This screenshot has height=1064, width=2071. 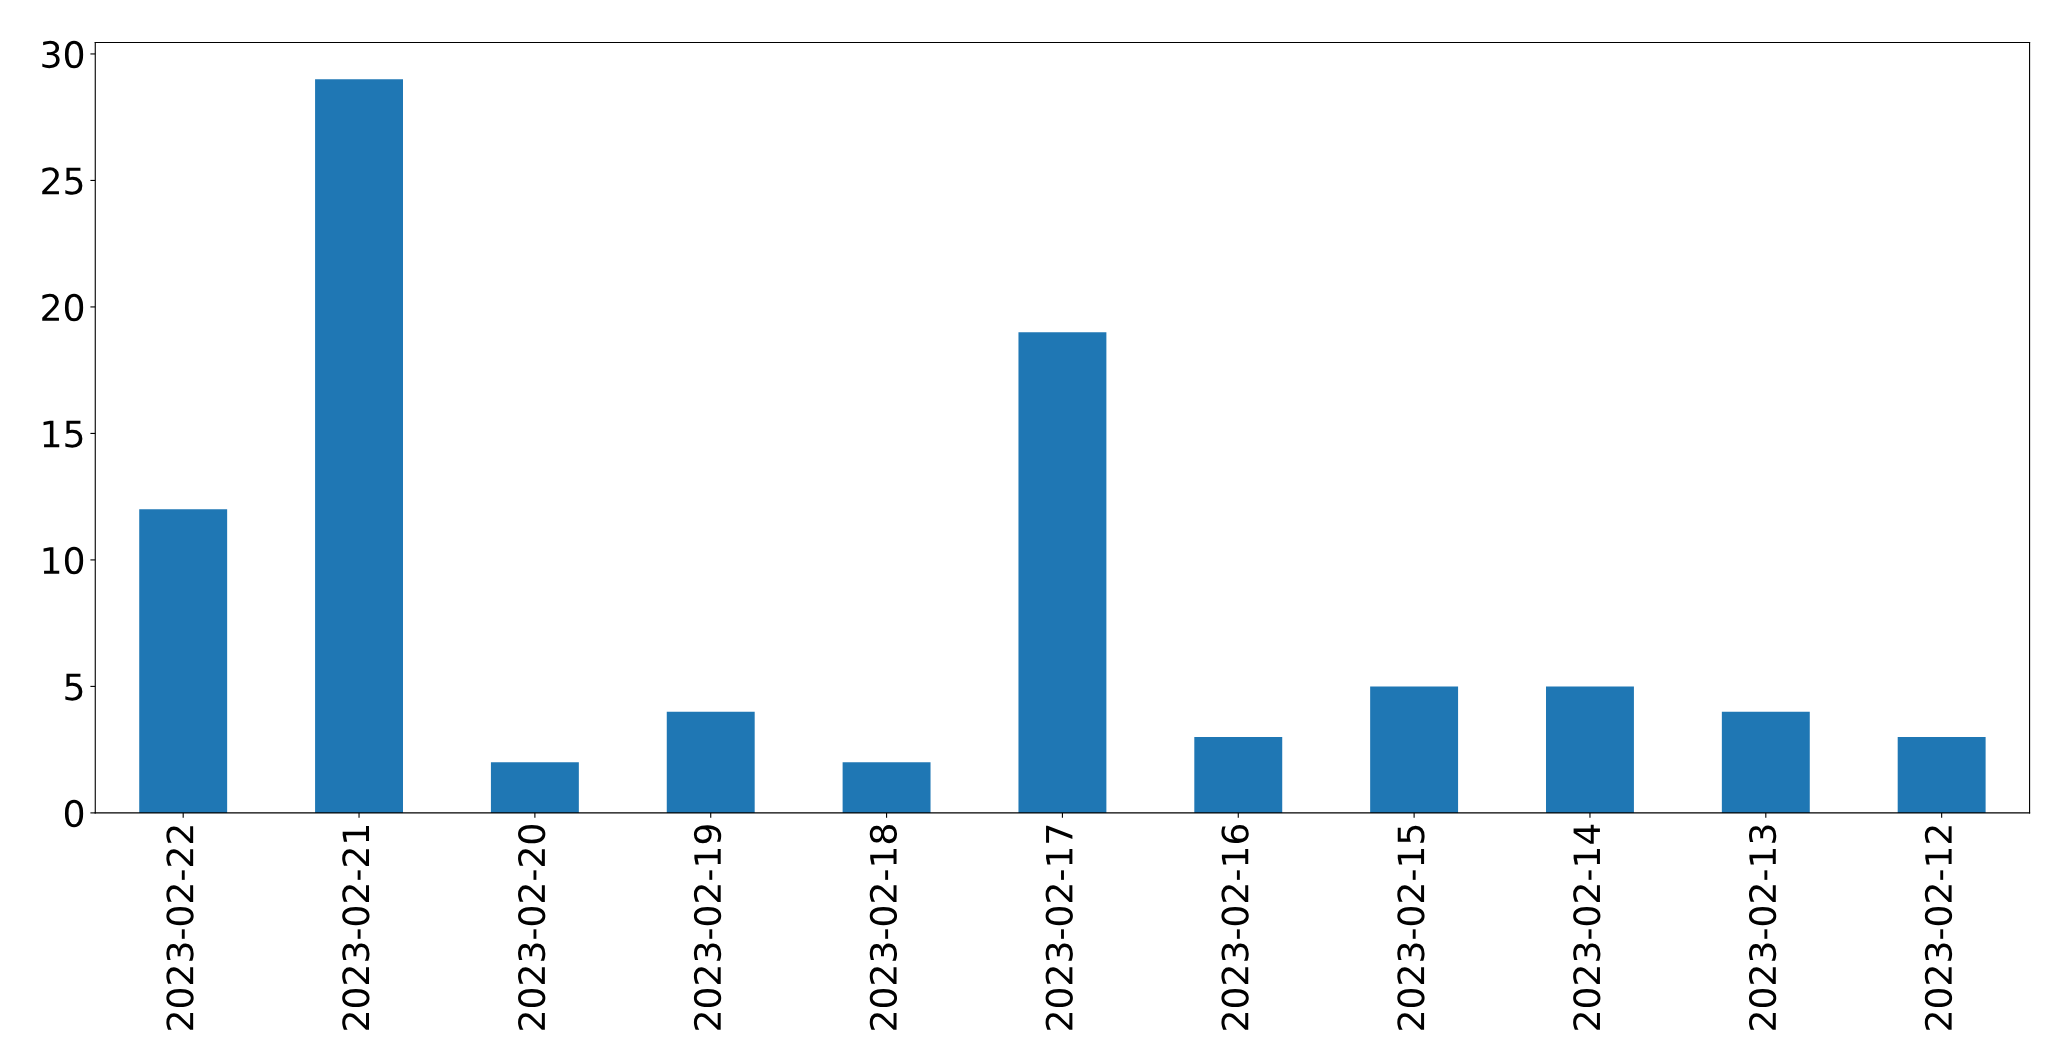 What do you see at coordinates (1235, 927) in the screenshot?
I see `x-tick-label: 2023-02-16` at bounding box center [1235, 927].